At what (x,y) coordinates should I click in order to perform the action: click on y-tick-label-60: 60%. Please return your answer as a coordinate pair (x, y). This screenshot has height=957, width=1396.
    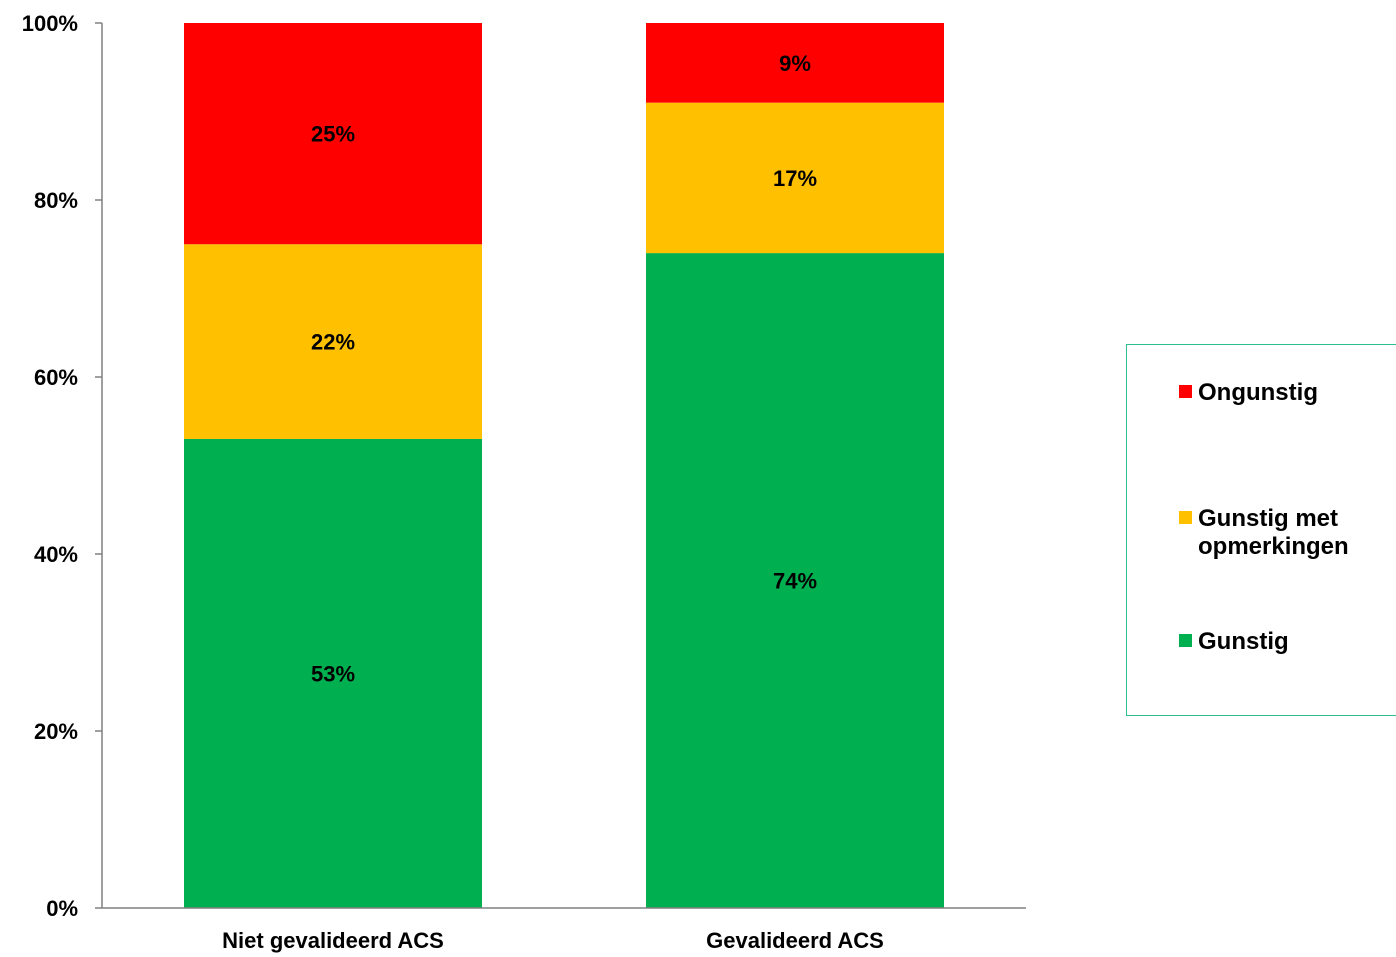
    Looking at the image, I should click on (56, 377).